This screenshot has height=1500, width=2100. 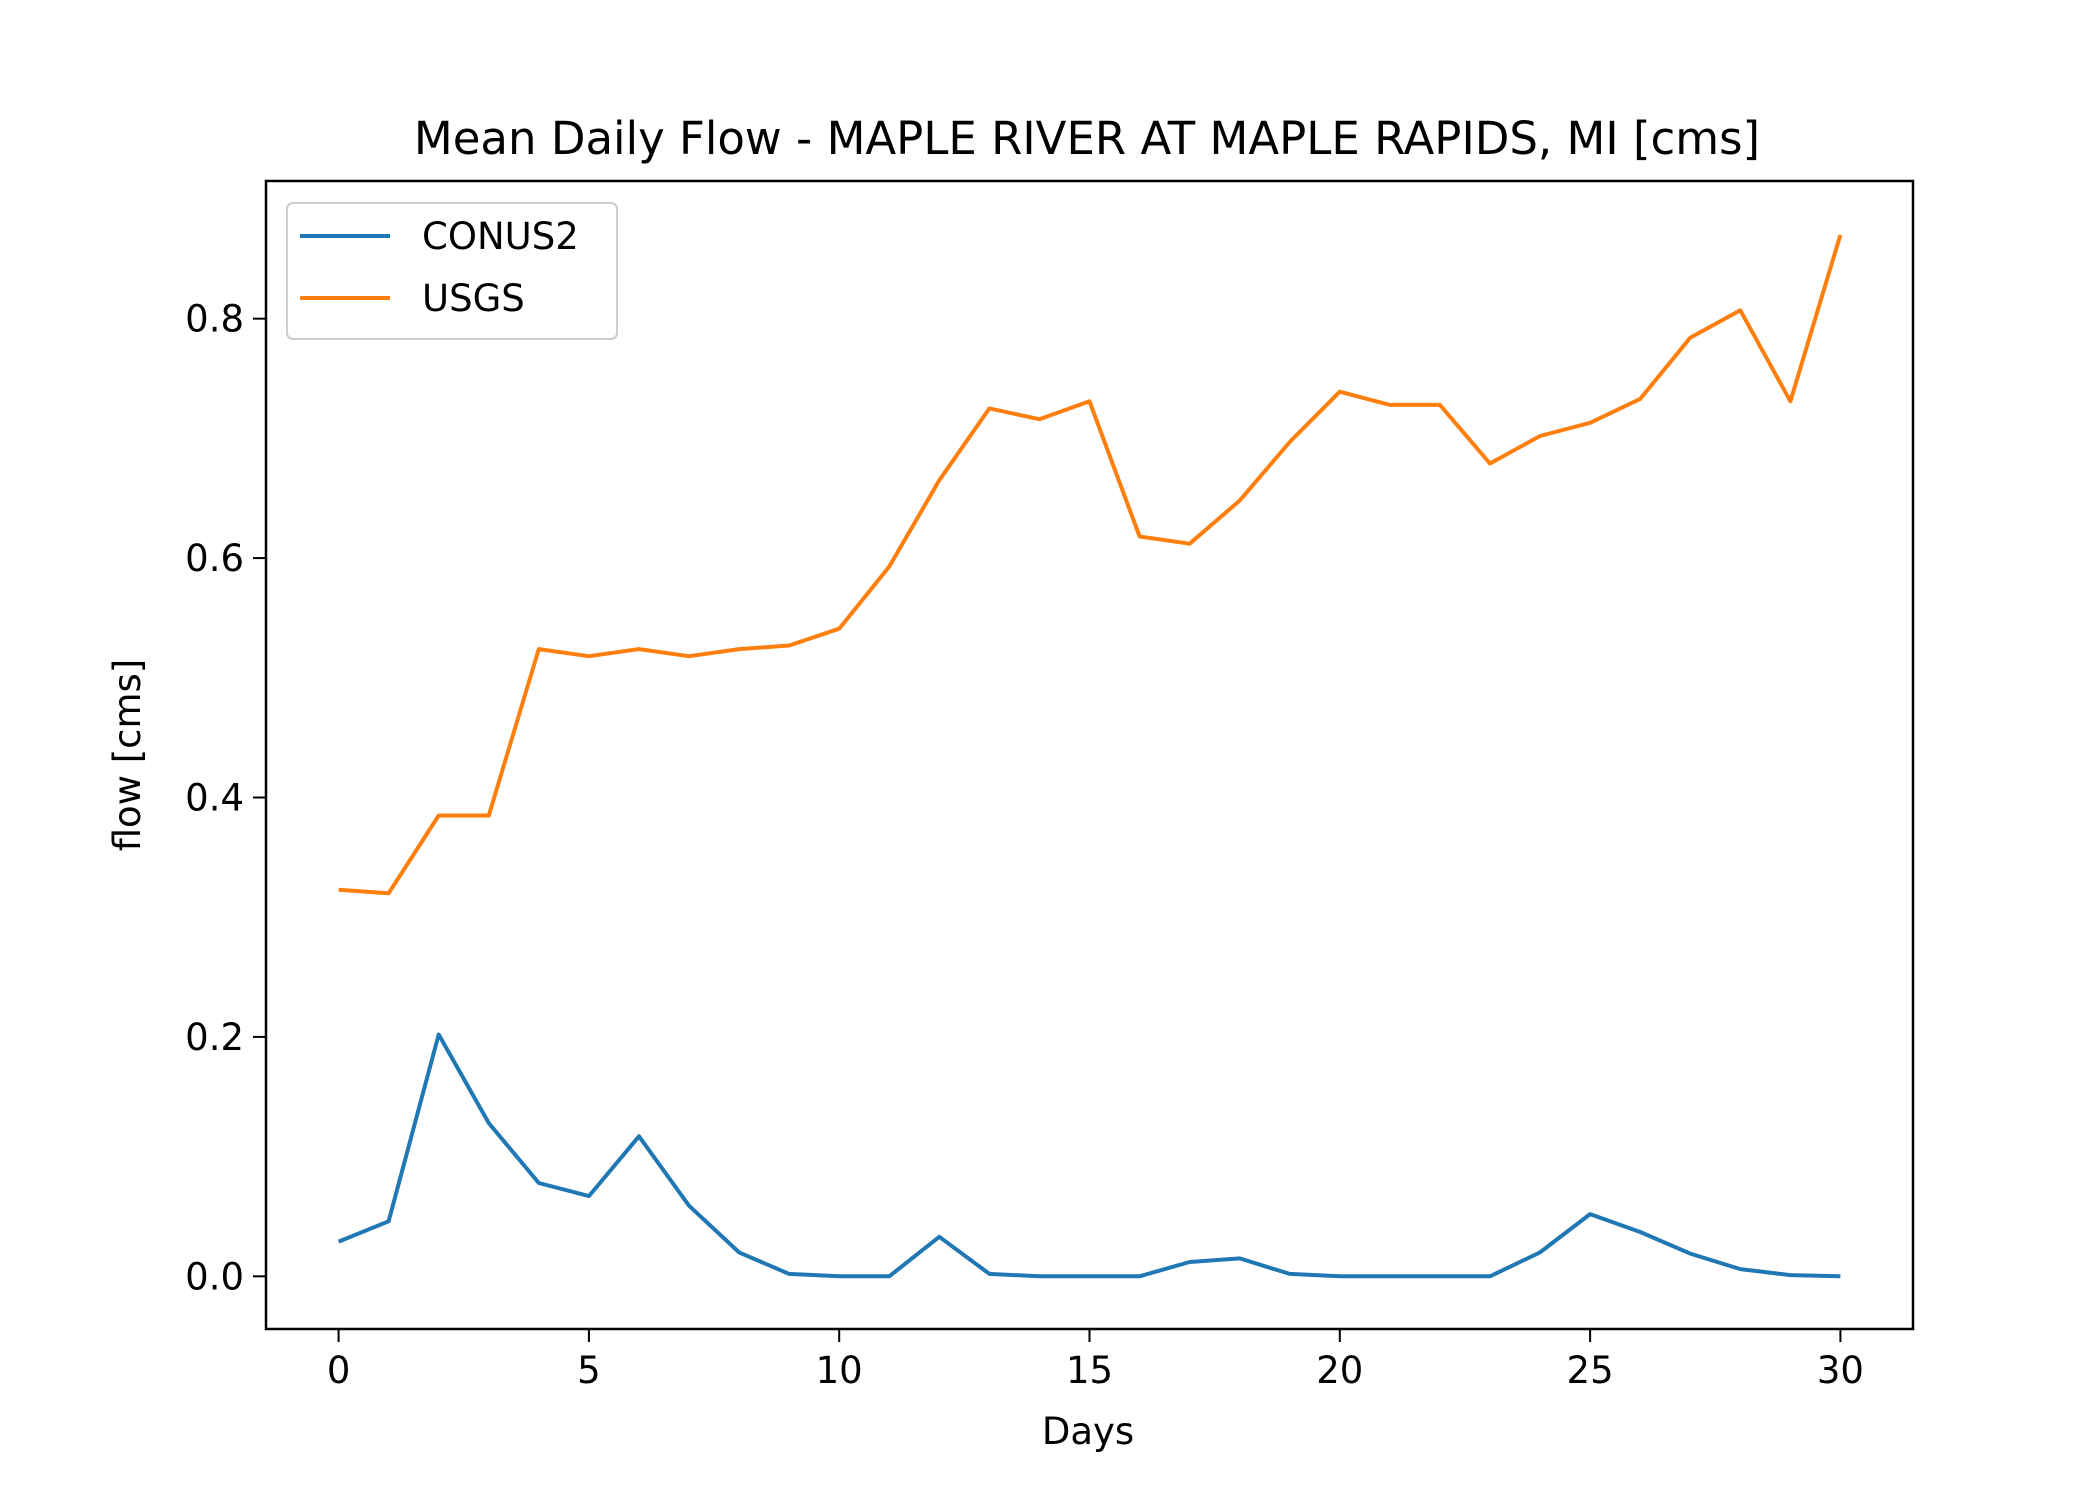 I want to click on y-axis-label: flow [cms], so click(x=127, y=755).